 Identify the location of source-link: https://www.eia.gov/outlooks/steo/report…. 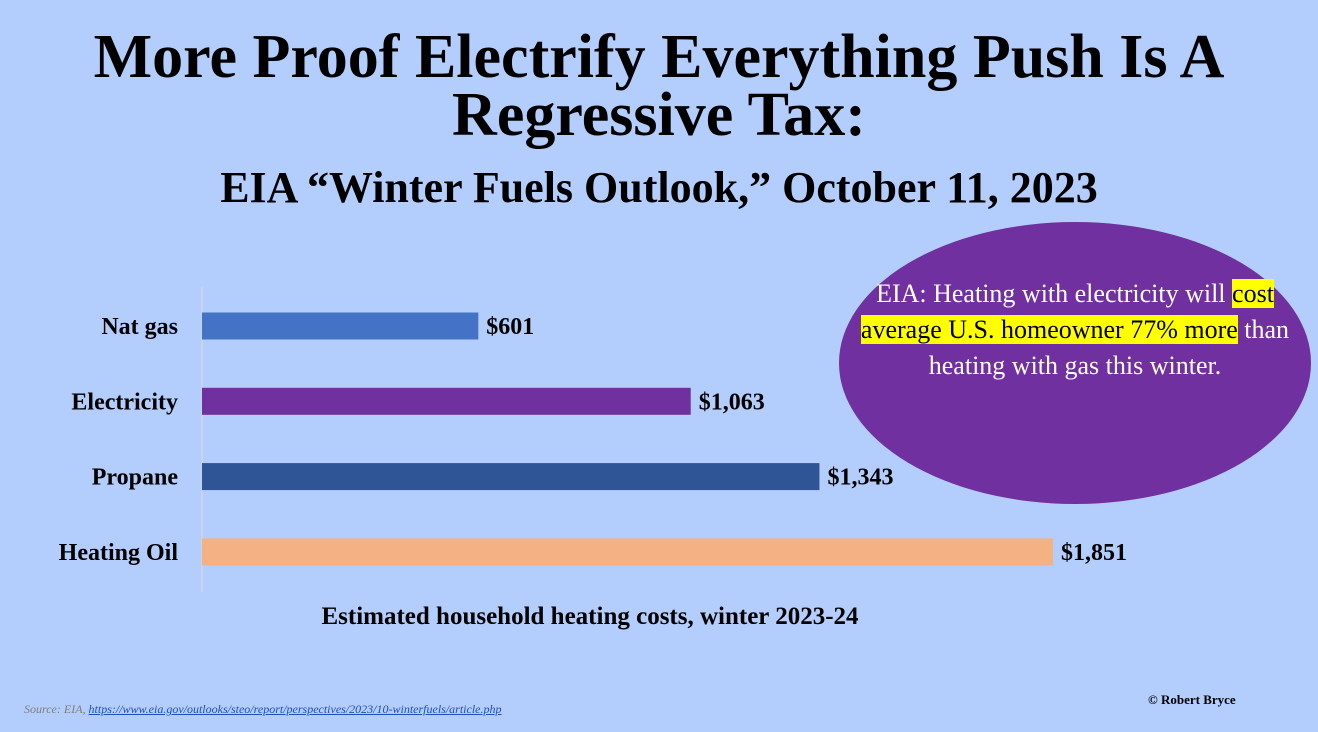
(295, 709).